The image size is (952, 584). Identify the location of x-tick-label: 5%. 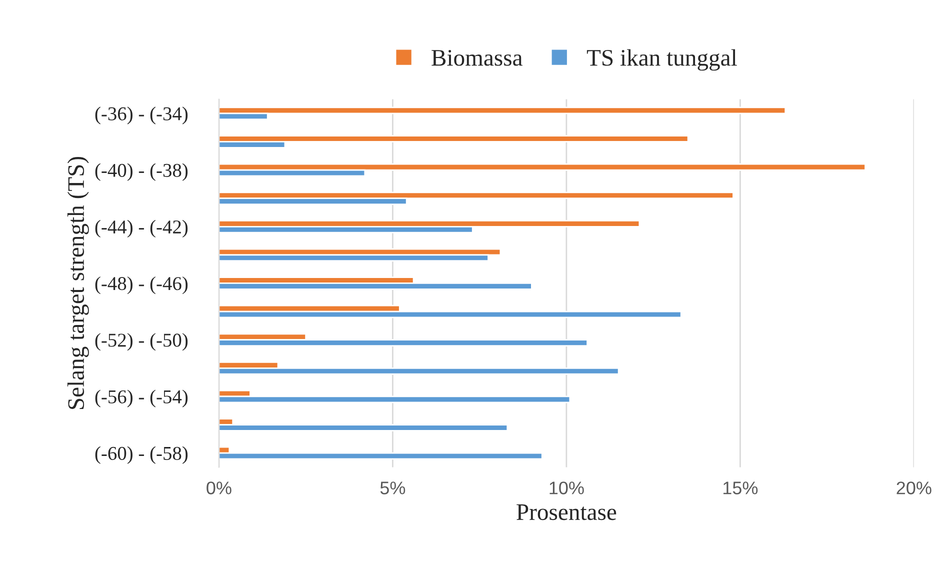
(393, 488).